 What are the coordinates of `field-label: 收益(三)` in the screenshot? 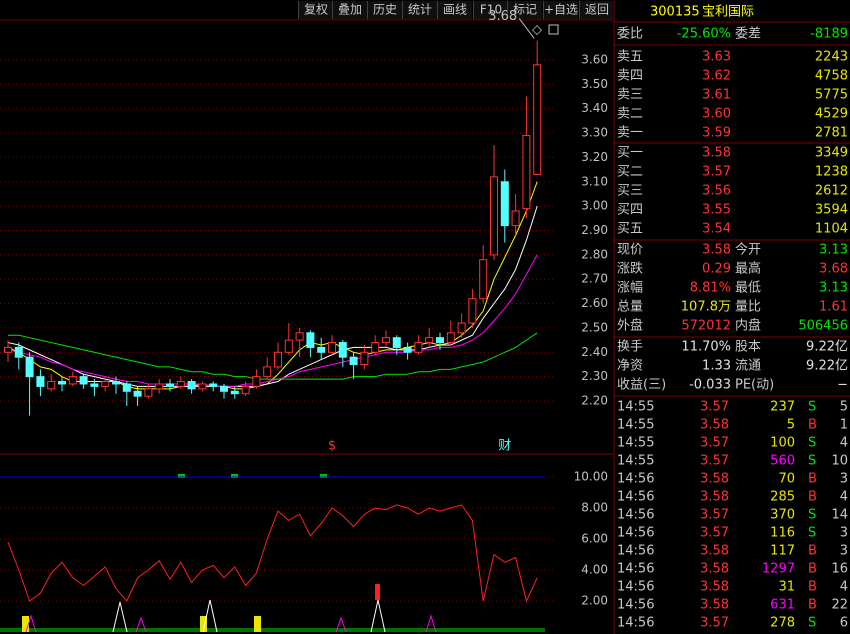 It's located at (641, 385).